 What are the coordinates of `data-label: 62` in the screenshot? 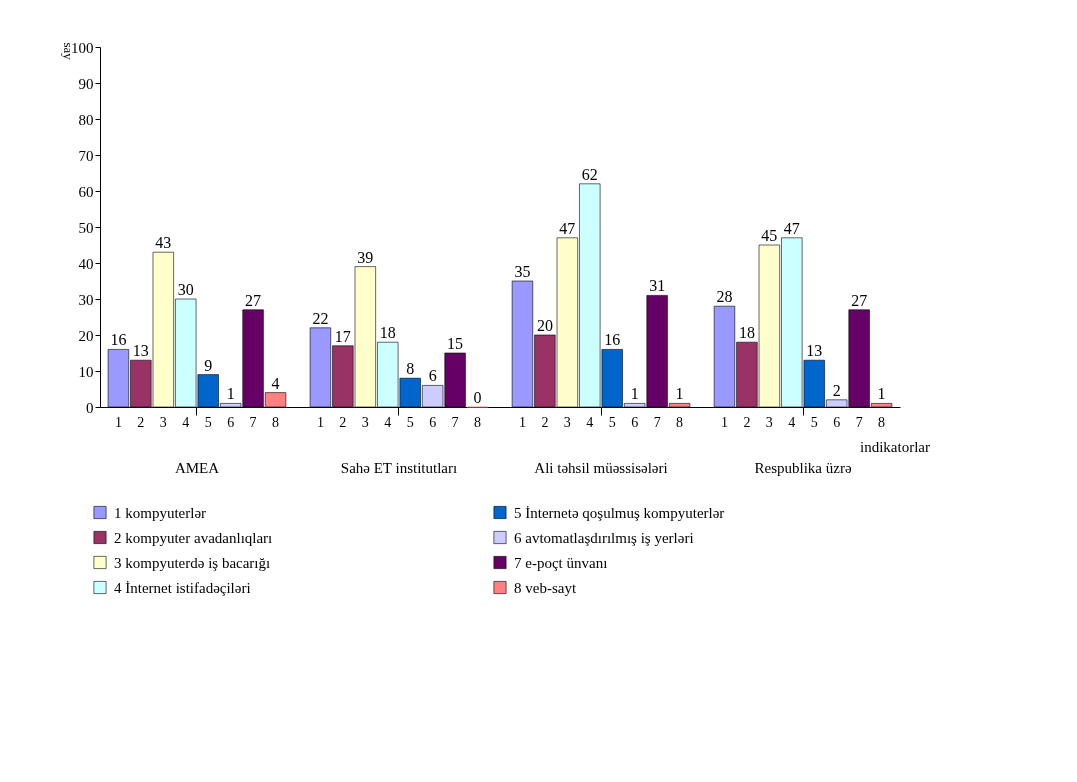 It's located at (589, 174).